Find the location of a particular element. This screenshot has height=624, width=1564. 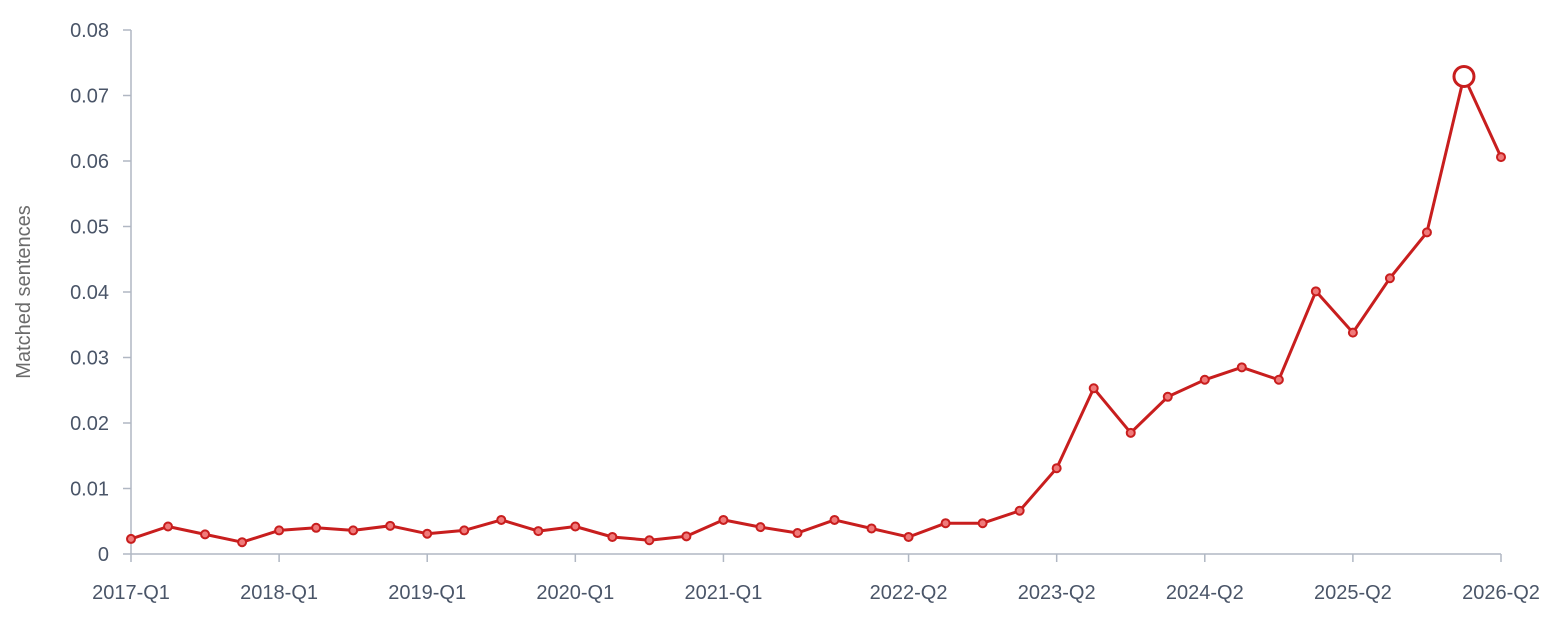

x-tick-label: 2018-Q1 is located at coordinates (279, 593).